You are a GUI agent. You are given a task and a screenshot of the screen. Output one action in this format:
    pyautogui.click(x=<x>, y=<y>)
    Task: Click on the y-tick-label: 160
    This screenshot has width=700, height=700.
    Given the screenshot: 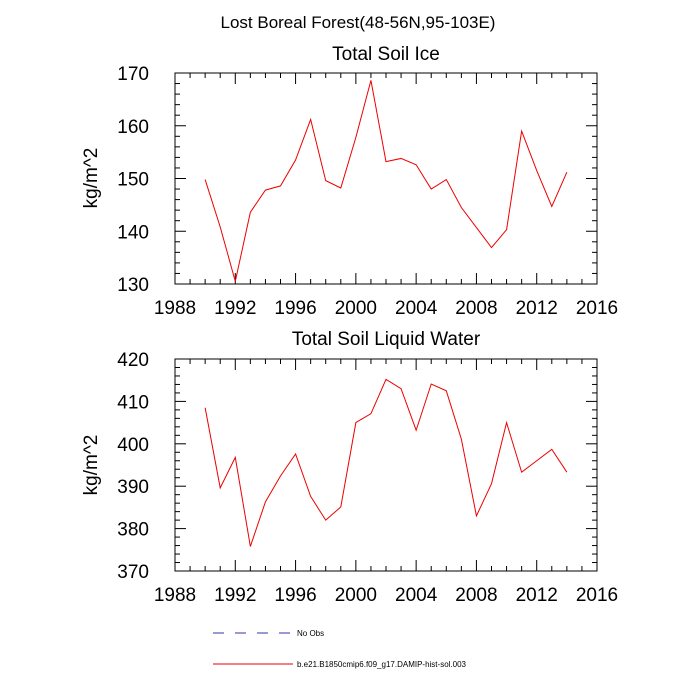 What is the action you would take?
    pyautogui.click(x=133, y=127)
    